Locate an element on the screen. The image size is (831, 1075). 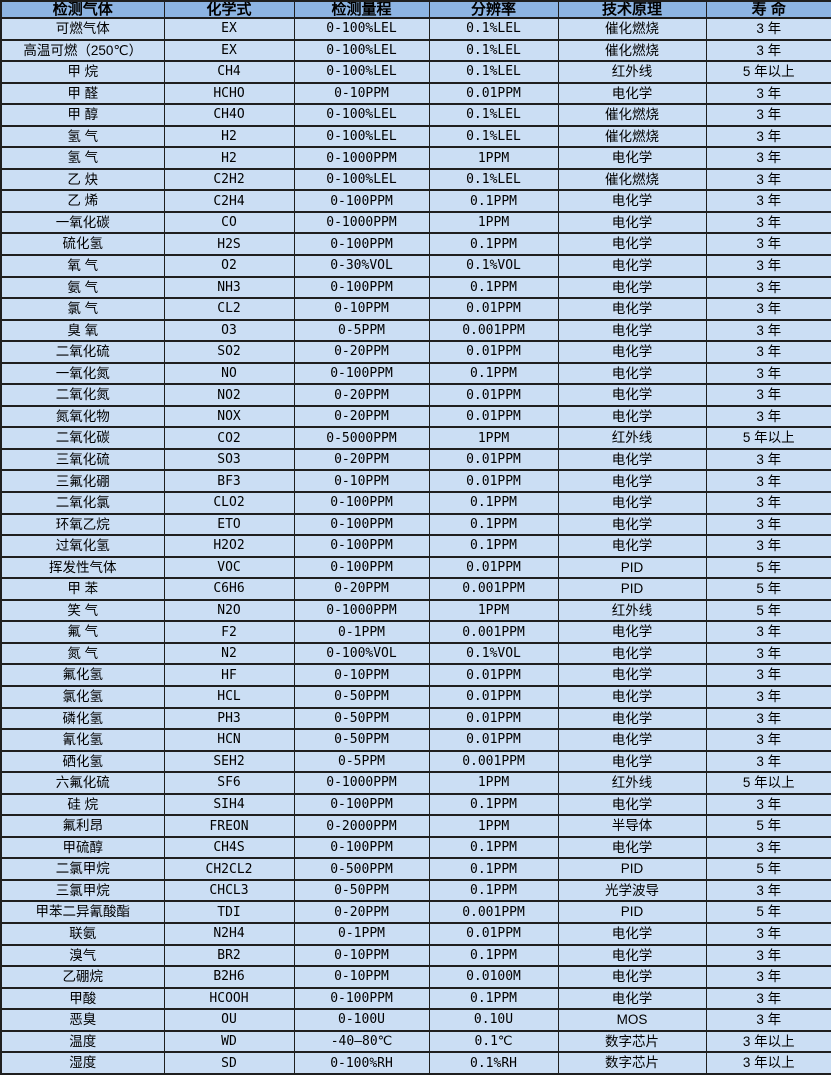
cell-gas-name: 三氧化硫 is located at coordinates (82, 459).